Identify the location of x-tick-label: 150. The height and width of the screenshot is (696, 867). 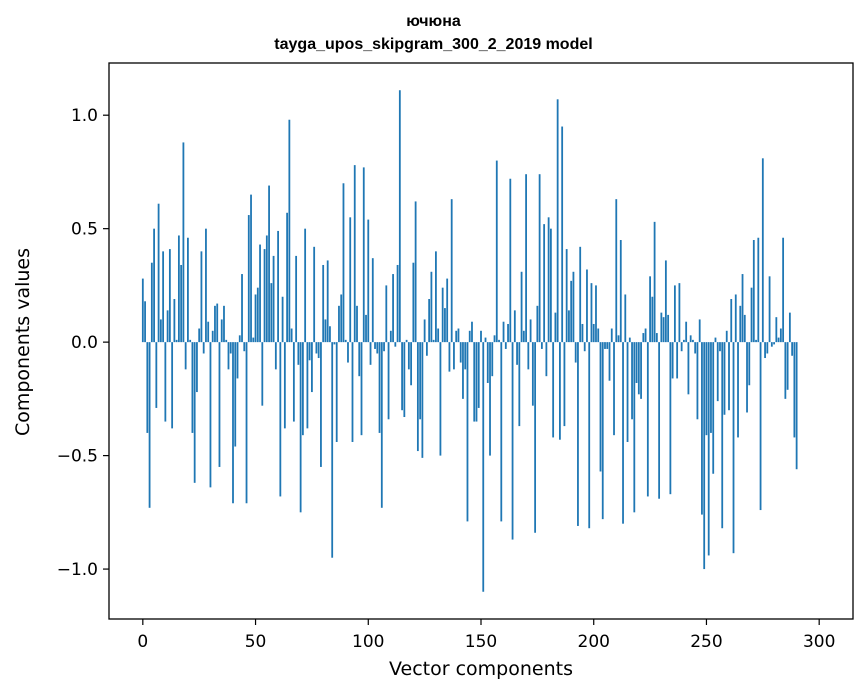
(481, 642).